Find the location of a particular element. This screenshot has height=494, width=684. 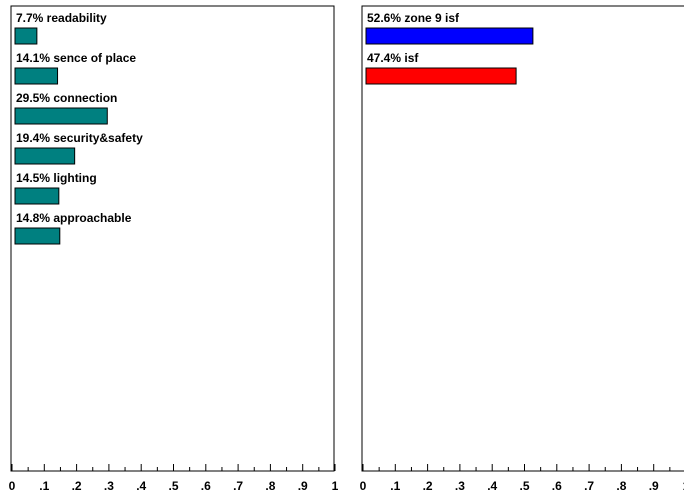

panel-2-tick-label-6: .6 is located at coordinates (557, 486).